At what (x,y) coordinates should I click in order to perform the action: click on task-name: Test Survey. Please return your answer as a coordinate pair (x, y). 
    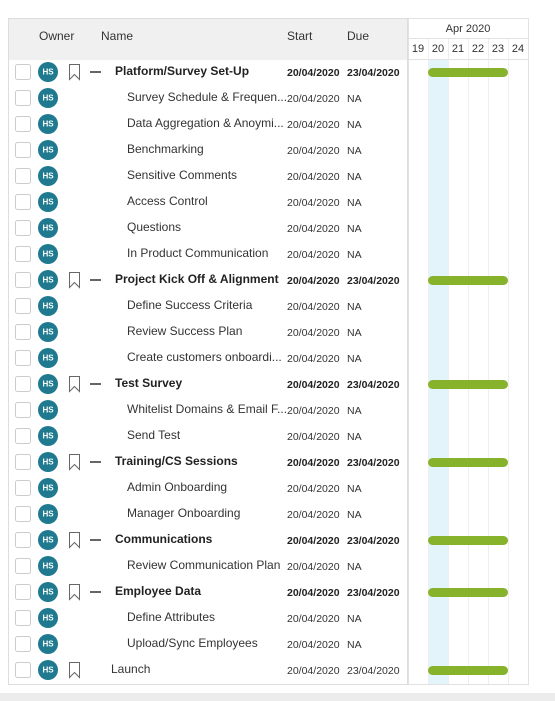
    Looking at the image, I should click on (148, 383).